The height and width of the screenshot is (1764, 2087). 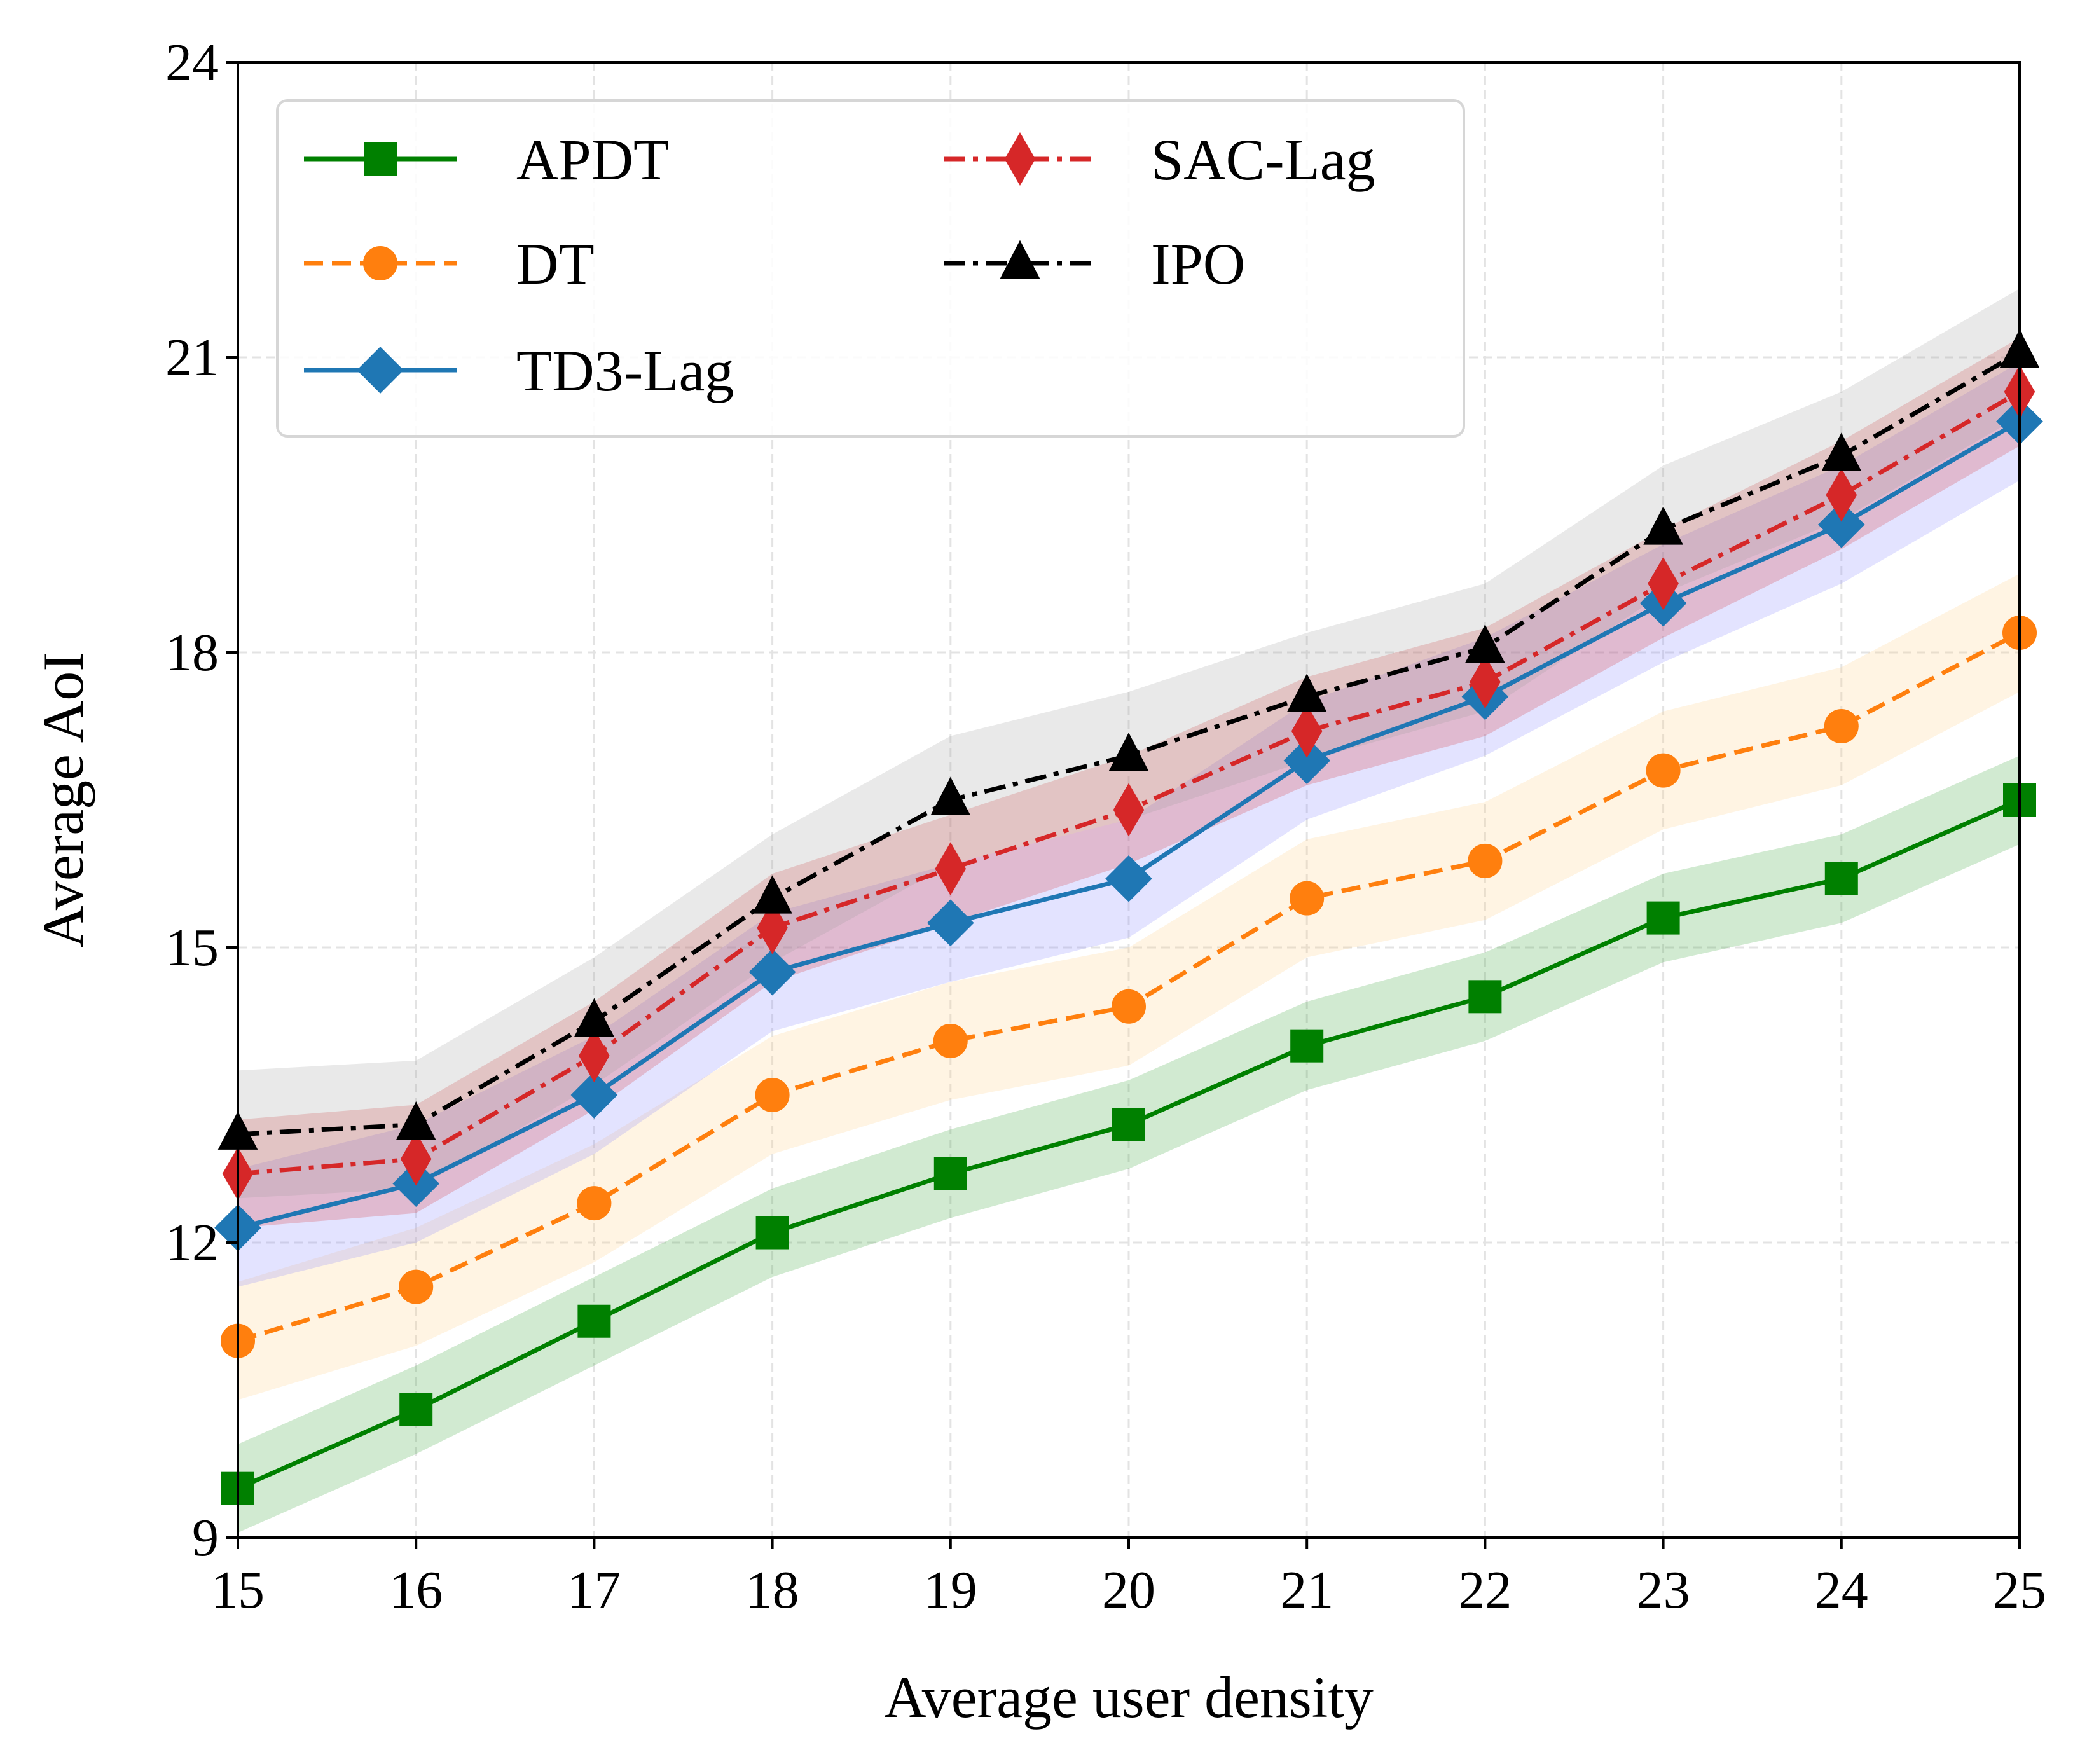 I want to click on x-tick-label-18: 18, so click(x=772, y=1590).